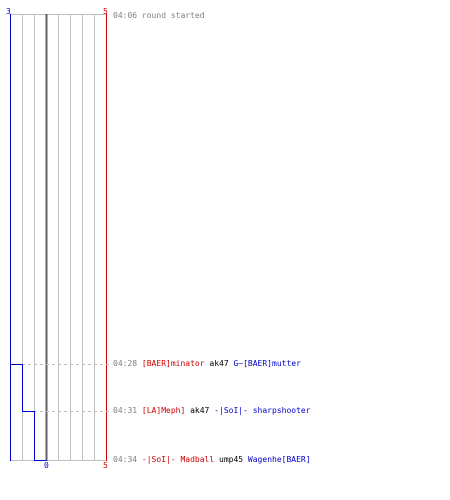 The image size is (450, 500). I want to click on right-score-bottom: 5, so click(105, 465).